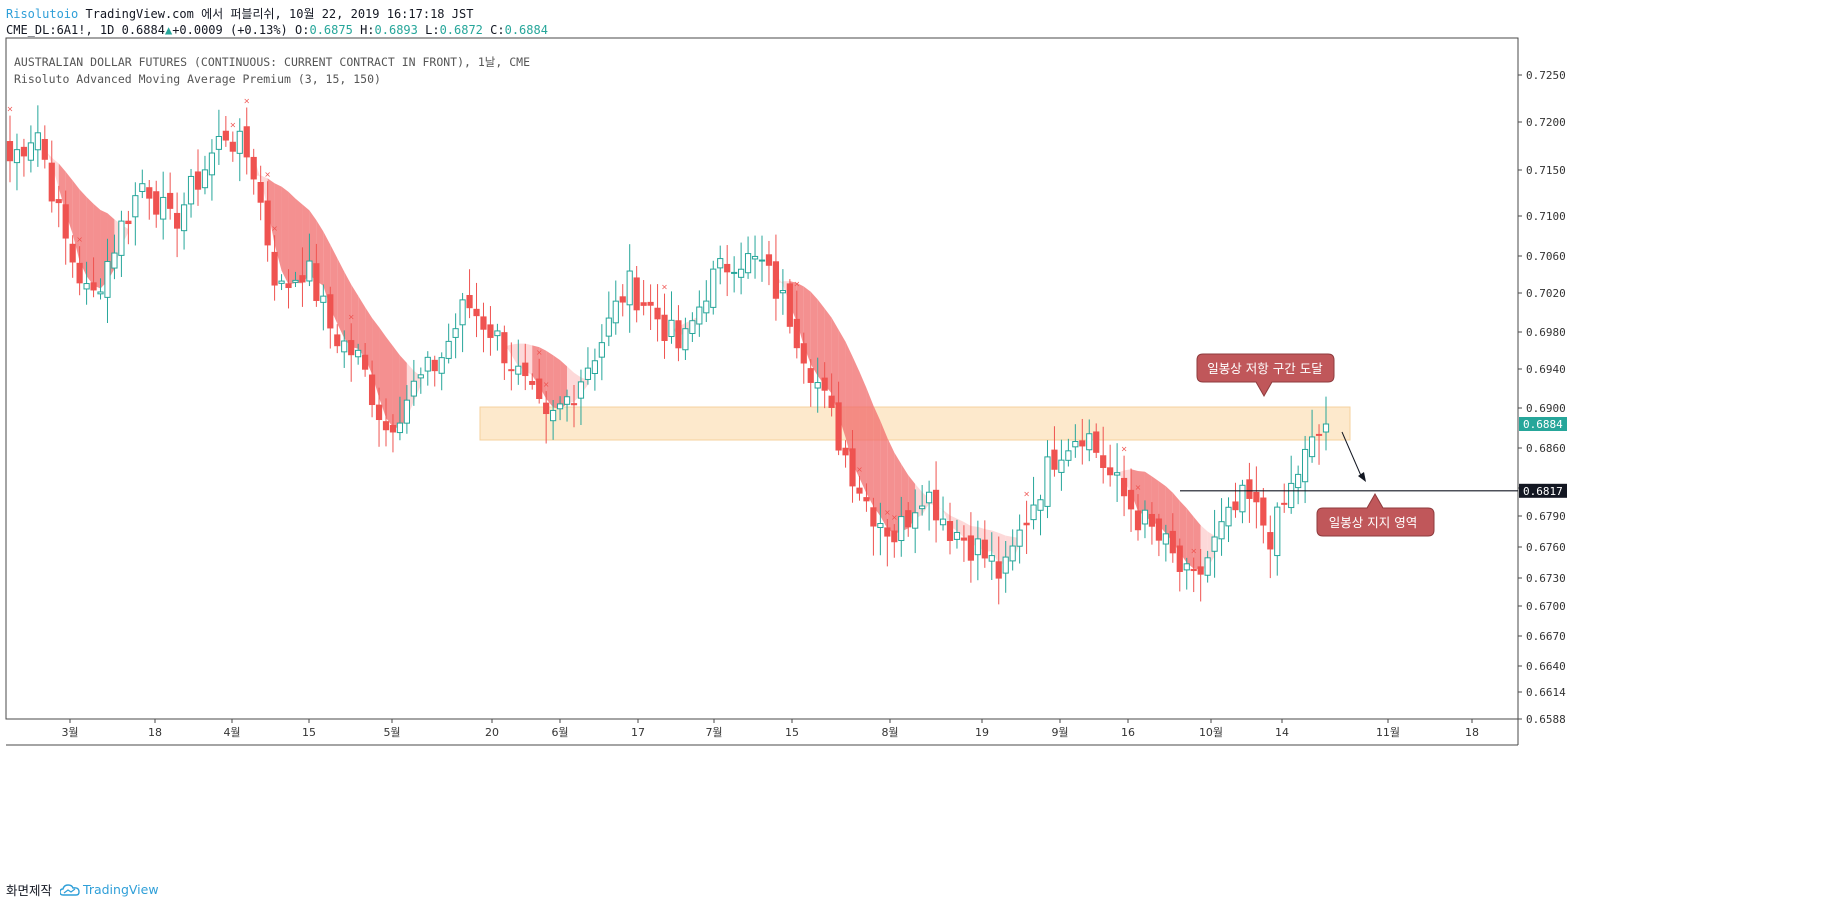 The height and width of the screenshot is (905, 1828). Describe the element at coordinates (331, 30) in the screenshot. I see `open-value: 0.6875` at that location.